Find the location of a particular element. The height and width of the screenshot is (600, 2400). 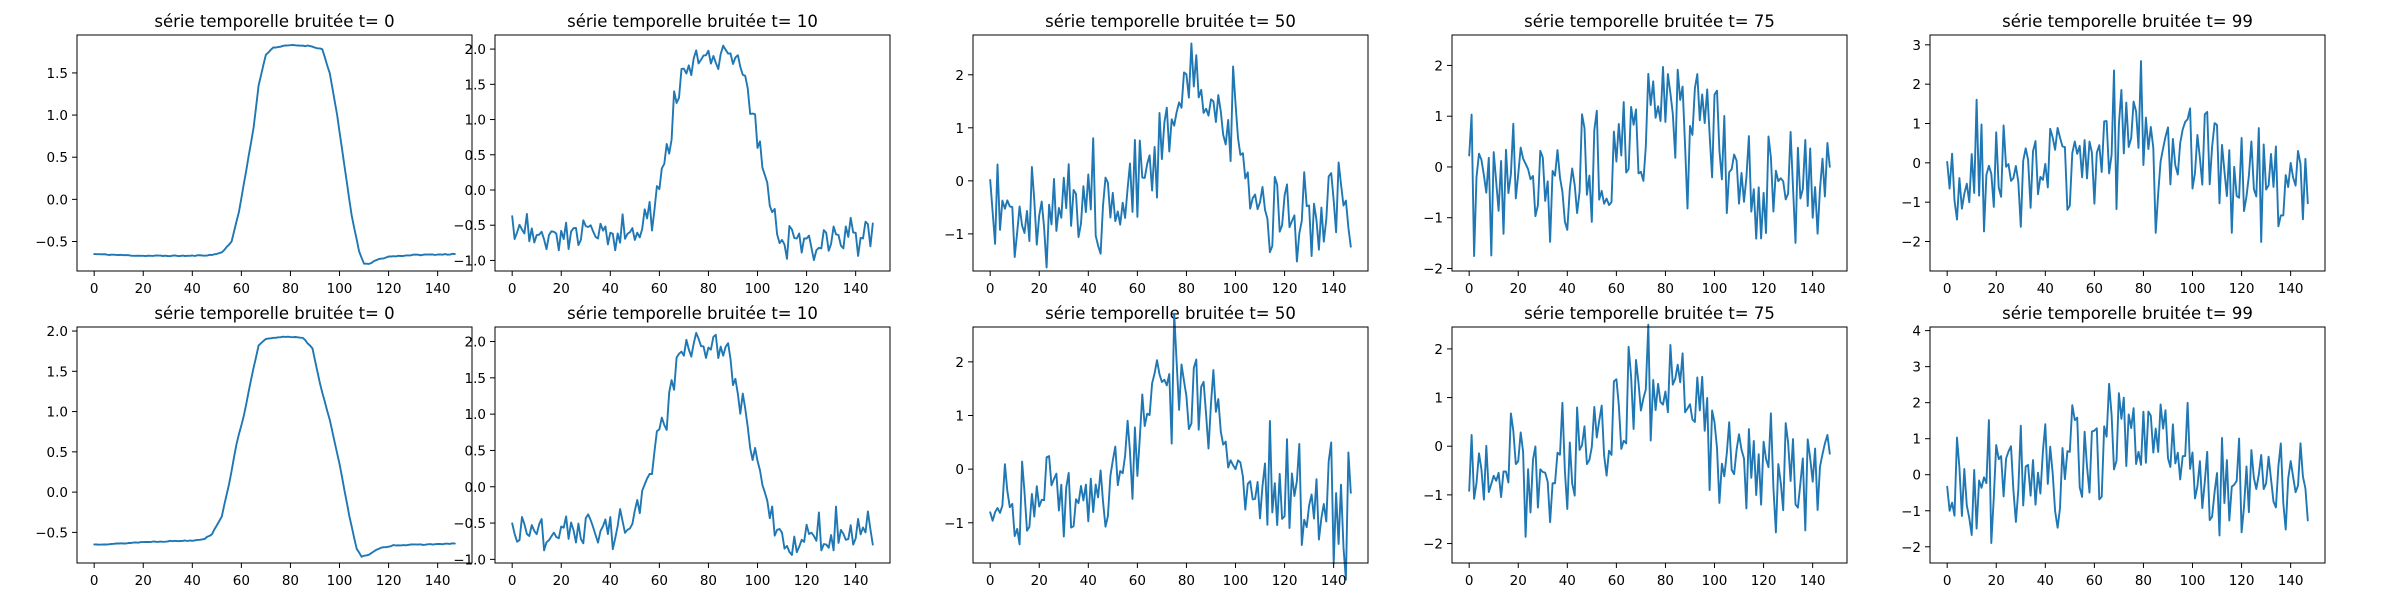

panel-title: série temporelle bruitée t= 10 is located at coordinates (692, 313).